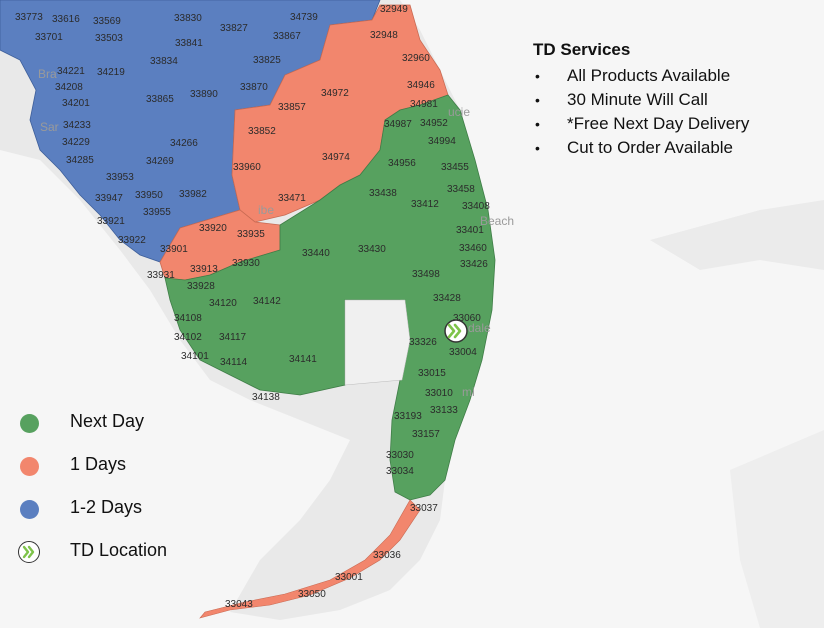 Image resolution: width=824 pixels, height=628 pixels. What do you see at coordinates (335, 93) in the screenshot?
I see `zip-label: 34972` at bounding box center [335, 93].